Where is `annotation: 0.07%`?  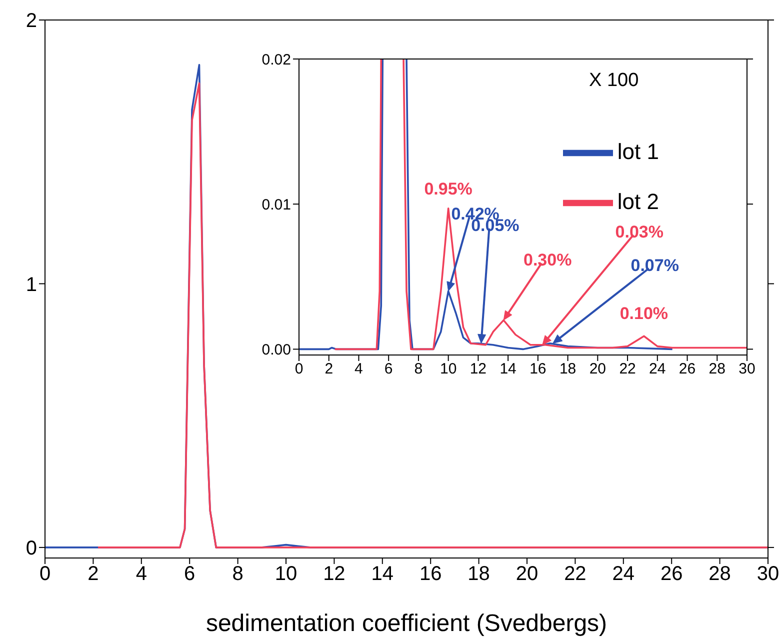
annotation: 0.07% is located at coordinates (654, 265).